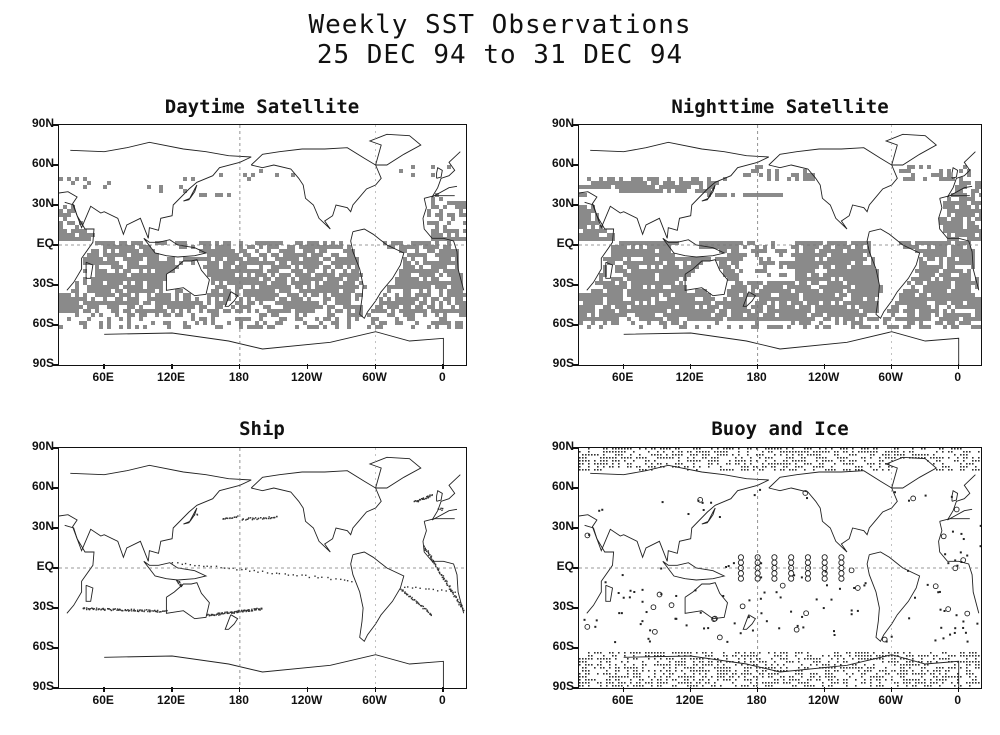  I want to click on coastlines, so click(779, 249).